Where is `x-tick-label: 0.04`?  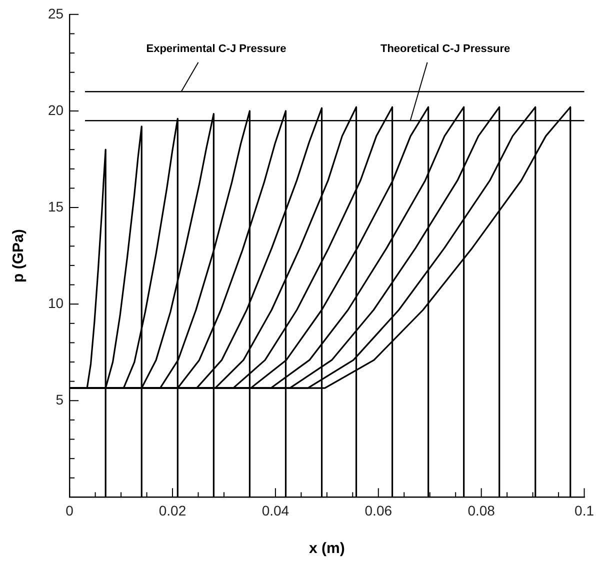 x-tick-label: 0.04 is located at coordinates (276, 510).